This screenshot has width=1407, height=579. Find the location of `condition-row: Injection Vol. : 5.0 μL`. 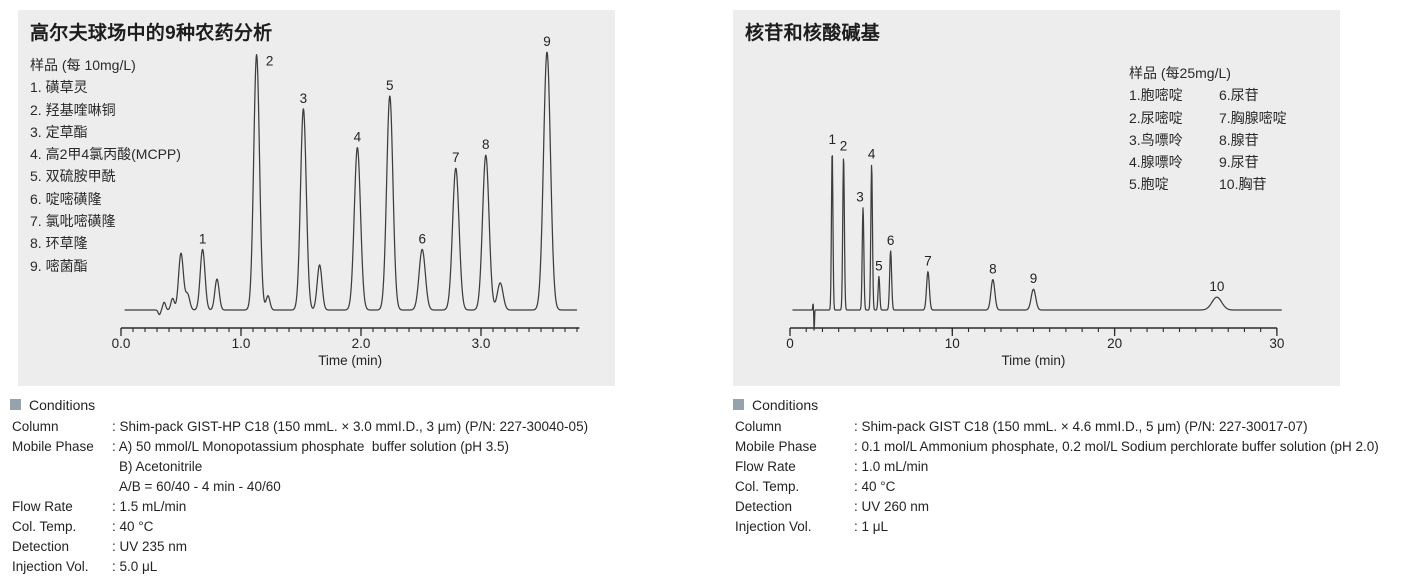

condition-row: Injection Vol. : 5.0 μL is located at coordinates (365, 567).